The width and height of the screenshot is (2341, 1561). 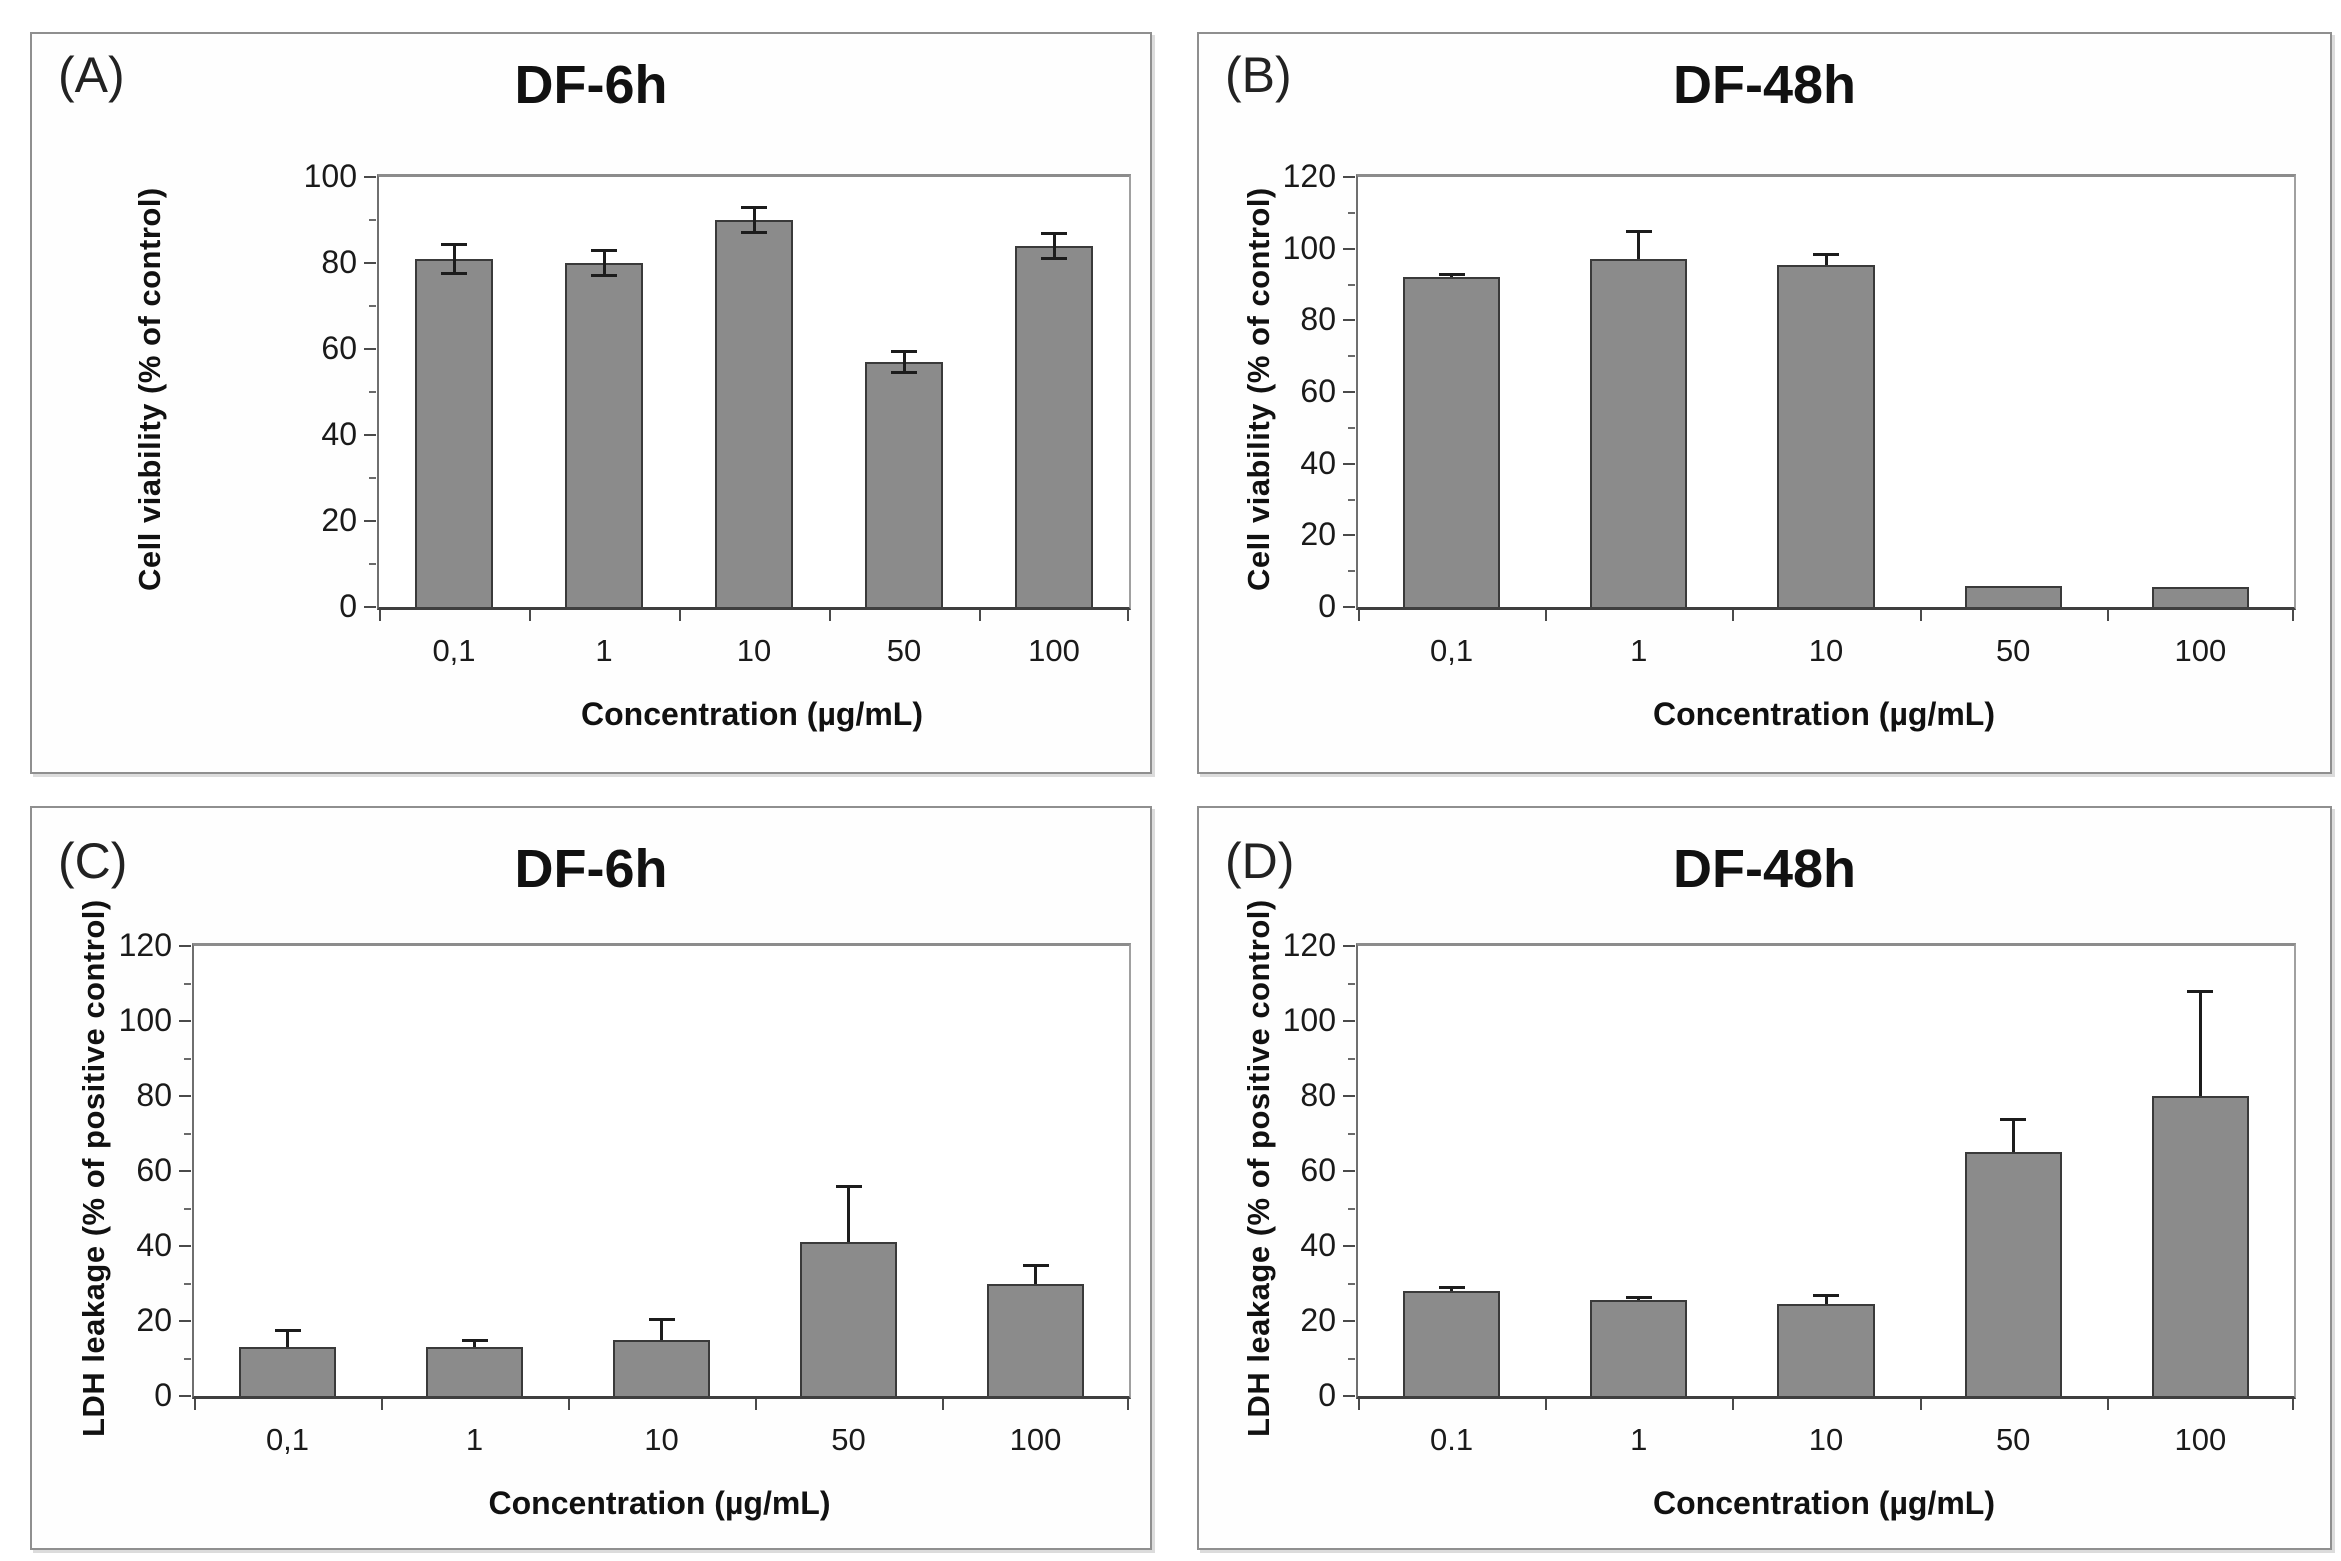 What do you see at coordinates (1318, 1320) in the screenshot?
I see `y-tick-label-20: 20` at bounding box center [1318, 1320].